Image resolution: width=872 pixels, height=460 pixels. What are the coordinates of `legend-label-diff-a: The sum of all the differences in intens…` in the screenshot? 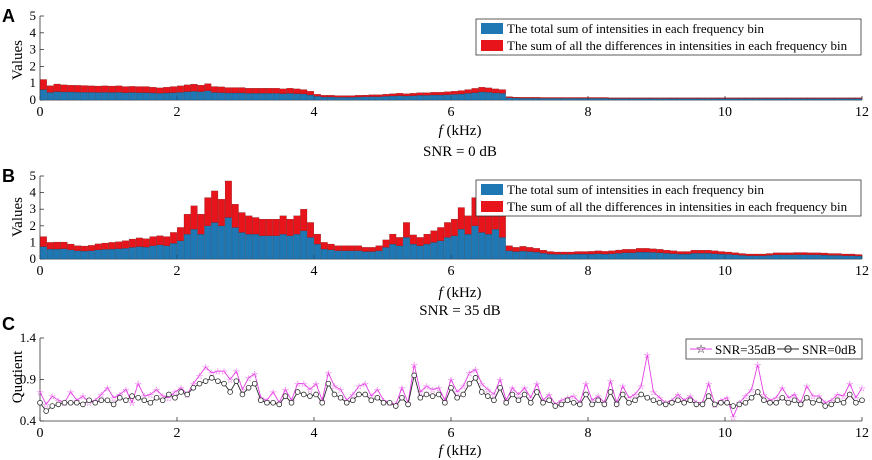 It's located at (677, 45).